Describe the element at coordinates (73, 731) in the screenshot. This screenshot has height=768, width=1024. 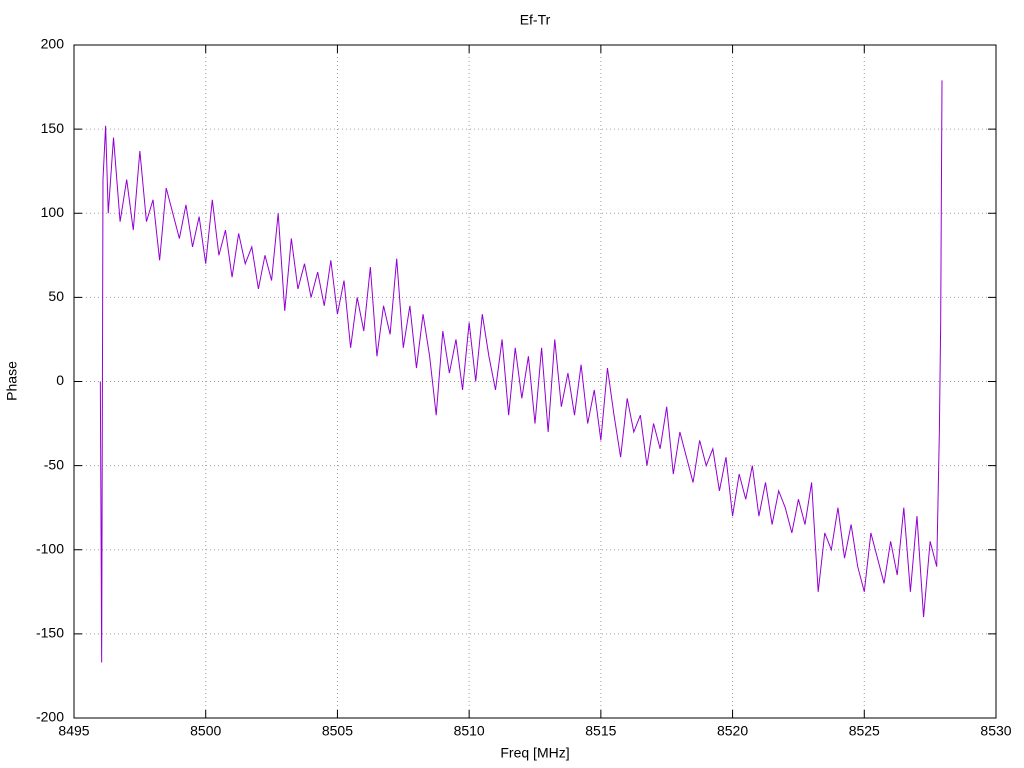
I see `x-tick-label: 8495` at that location.